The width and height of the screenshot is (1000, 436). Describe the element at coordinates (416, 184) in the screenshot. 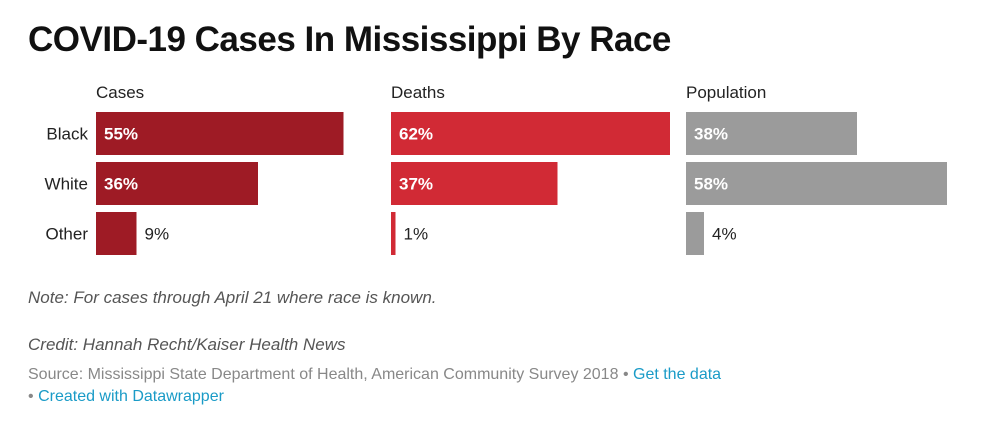

I see `data-label-deaths-white: 37%` at that location.